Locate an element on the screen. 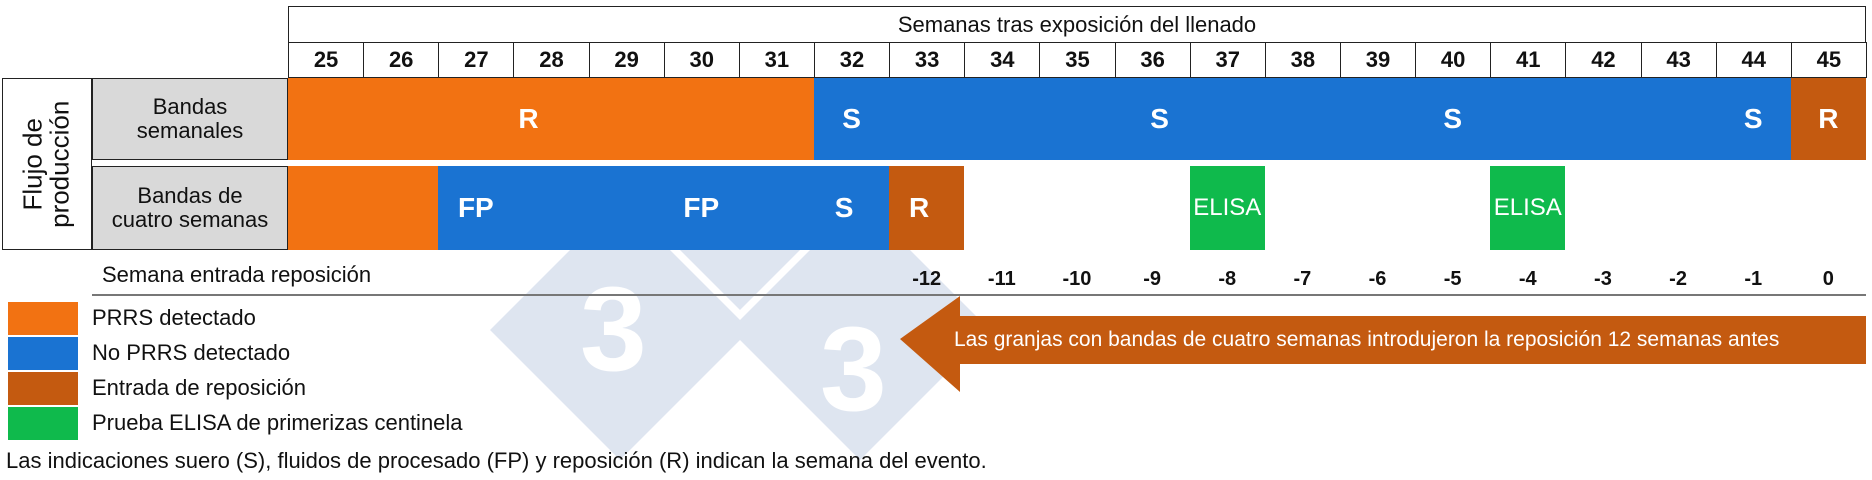 The width and height of the screenshot is (1872, 480). row-label-four-weekly: Bandas de cuatro semanas is located at coordinates (190, 208).